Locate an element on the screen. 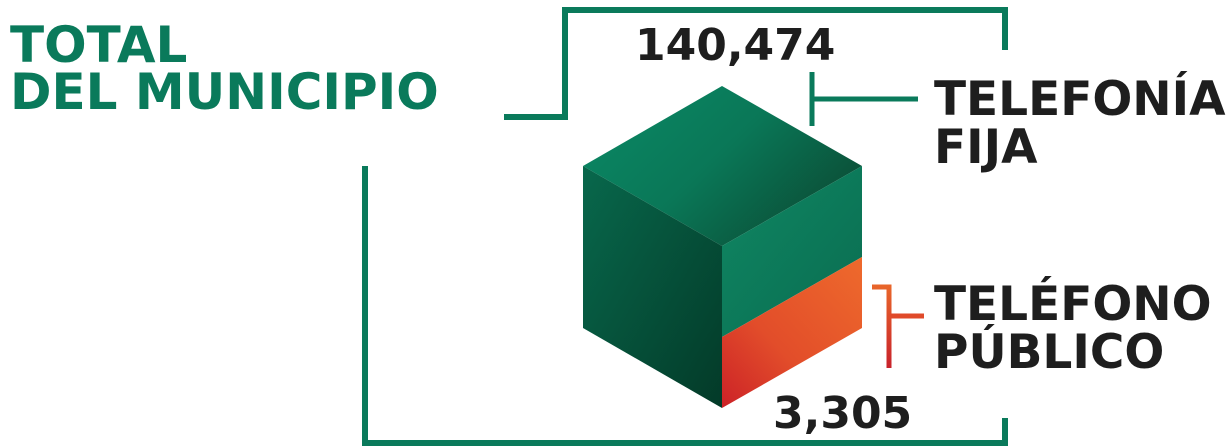 This screenshot has height=447, width=1231. label-fija-line-1: TELEFONÍA is located at coordinates (1080, 99).